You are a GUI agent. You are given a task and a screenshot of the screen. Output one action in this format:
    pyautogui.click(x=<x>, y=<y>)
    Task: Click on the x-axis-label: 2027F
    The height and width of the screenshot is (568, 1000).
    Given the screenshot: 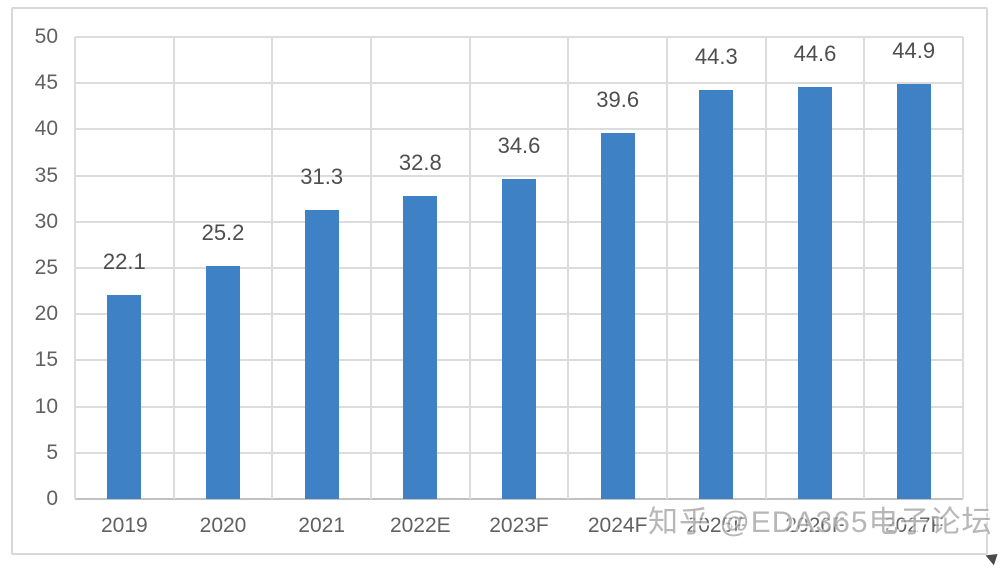 What is the action you would take?
    pyautogui.click(x=913, y=525)
    